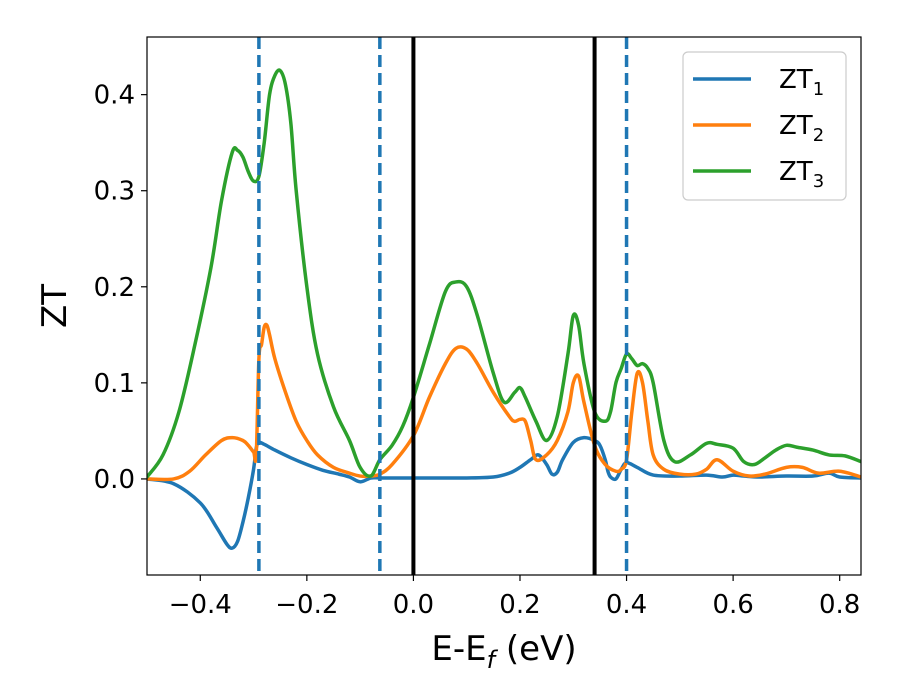 The width and height of the screenshot is (900, 700). What do you see at coordinates (114, 384) in the screenshot?
I see `y-tick-label: 0.1` at bounding box center [114, 384].